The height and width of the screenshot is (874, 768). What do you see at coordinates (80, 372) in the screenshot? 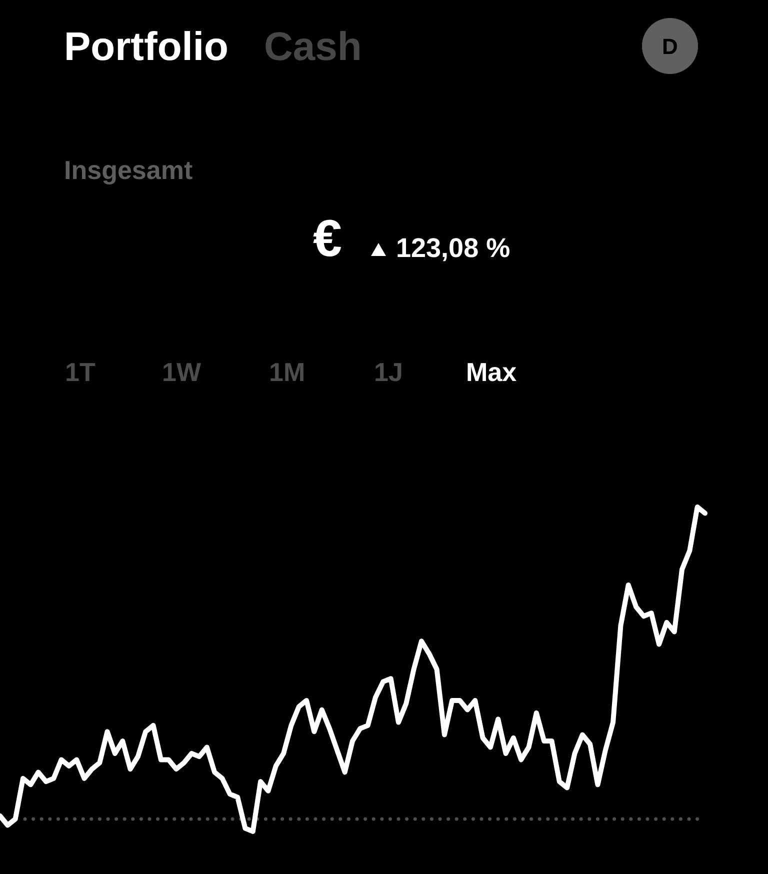
I see `text: 1T` at bounding box center [80, 372].